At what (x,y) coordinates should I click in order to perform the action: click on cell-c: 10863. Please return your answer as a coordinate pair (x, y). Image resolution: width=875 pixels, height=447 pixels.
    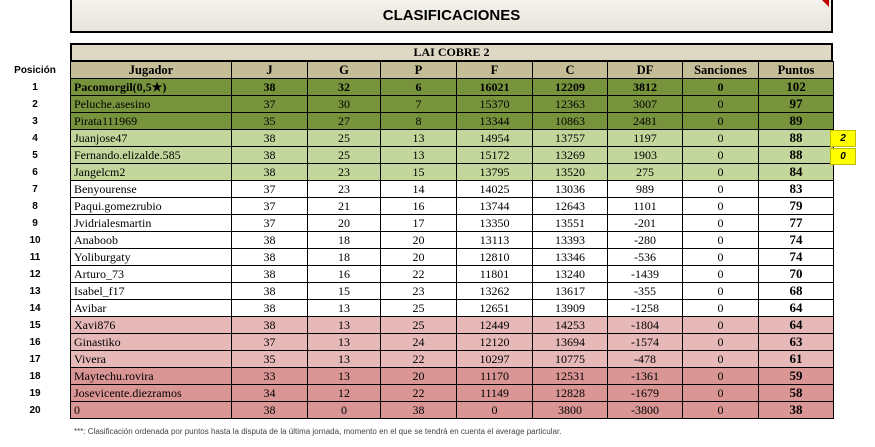
    Looking at the image, I should click on (570, 121).